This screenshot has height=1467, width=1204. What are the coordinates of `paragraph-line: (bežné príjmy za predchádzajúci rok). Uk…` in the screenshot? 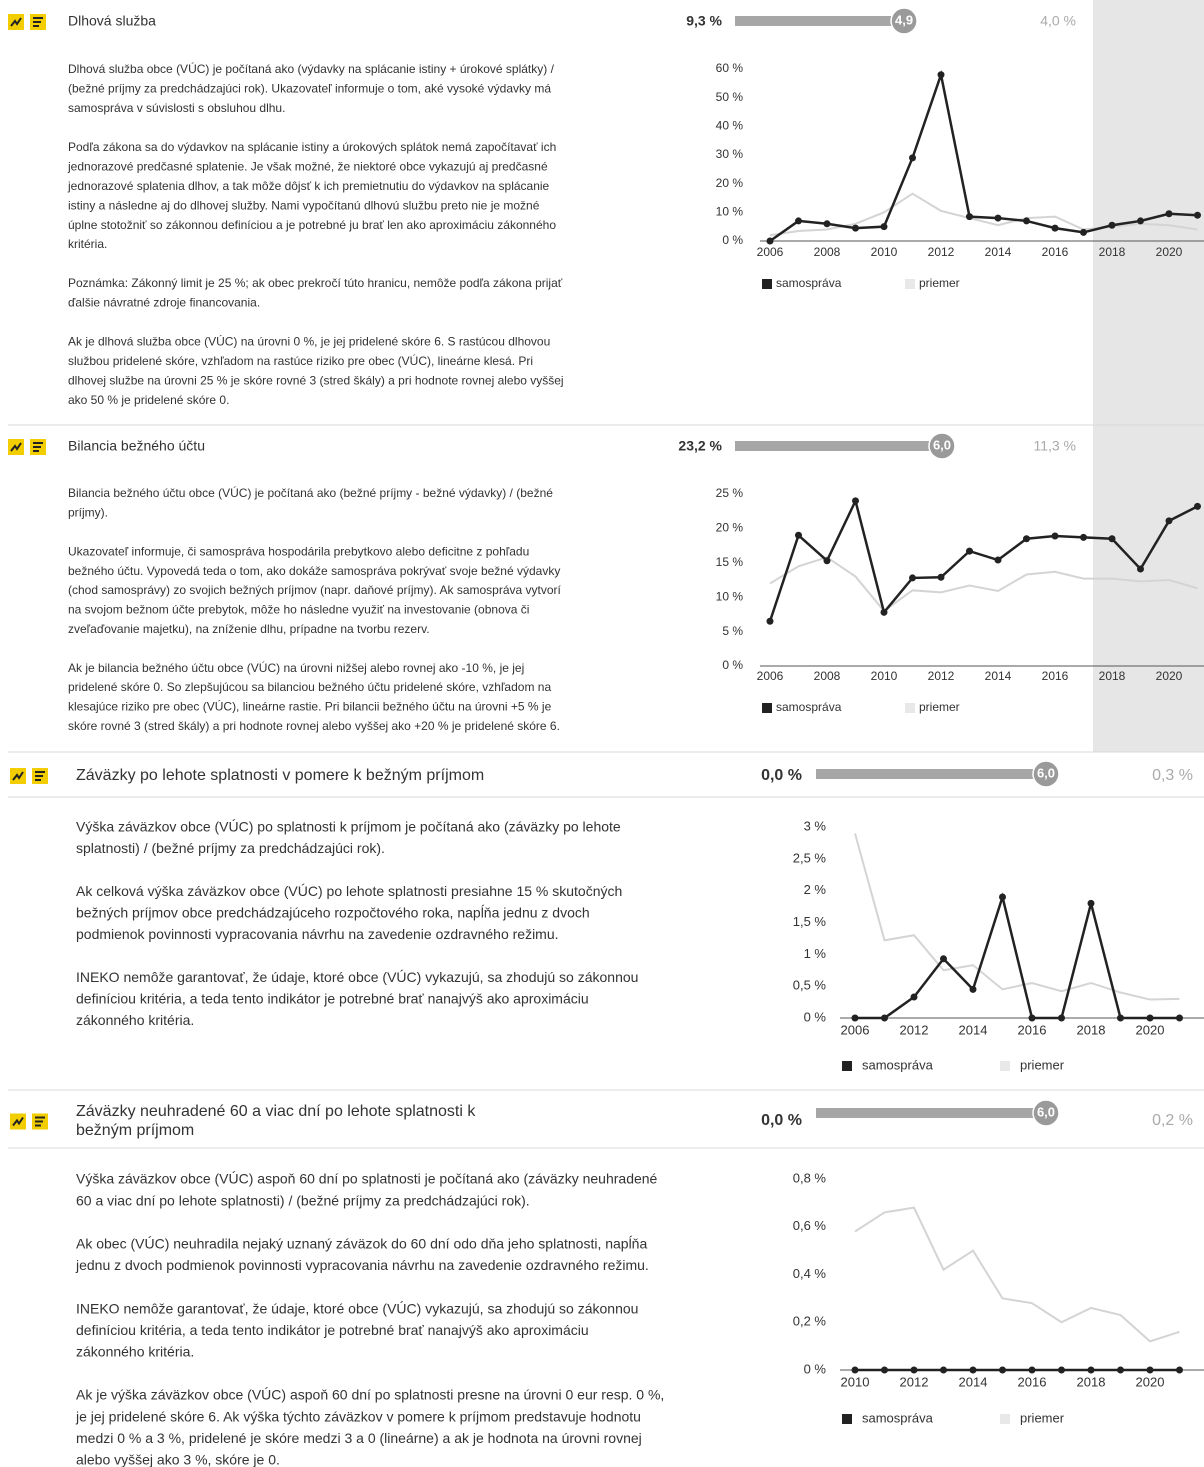 It's located at (309, 89).